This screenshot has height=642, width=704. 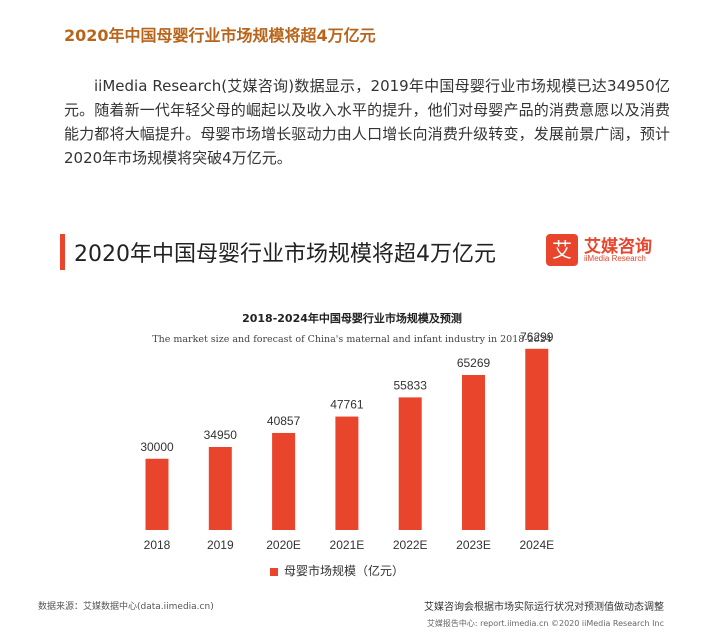 I want to click on forecast-note: 艾媒咨询会根据市场实际运行状况对预测值做动态调整, so click(x=544, y=607).